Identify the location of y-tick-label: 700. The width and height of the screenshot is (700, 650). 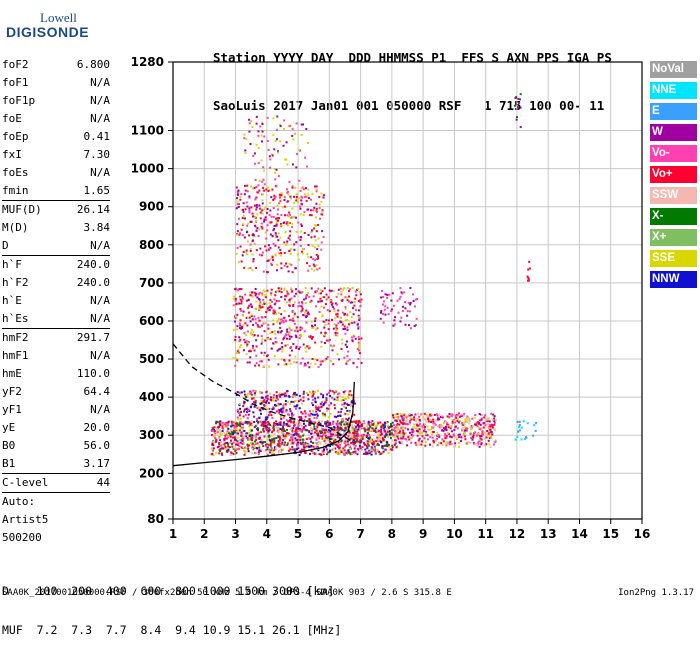
(151, 283).